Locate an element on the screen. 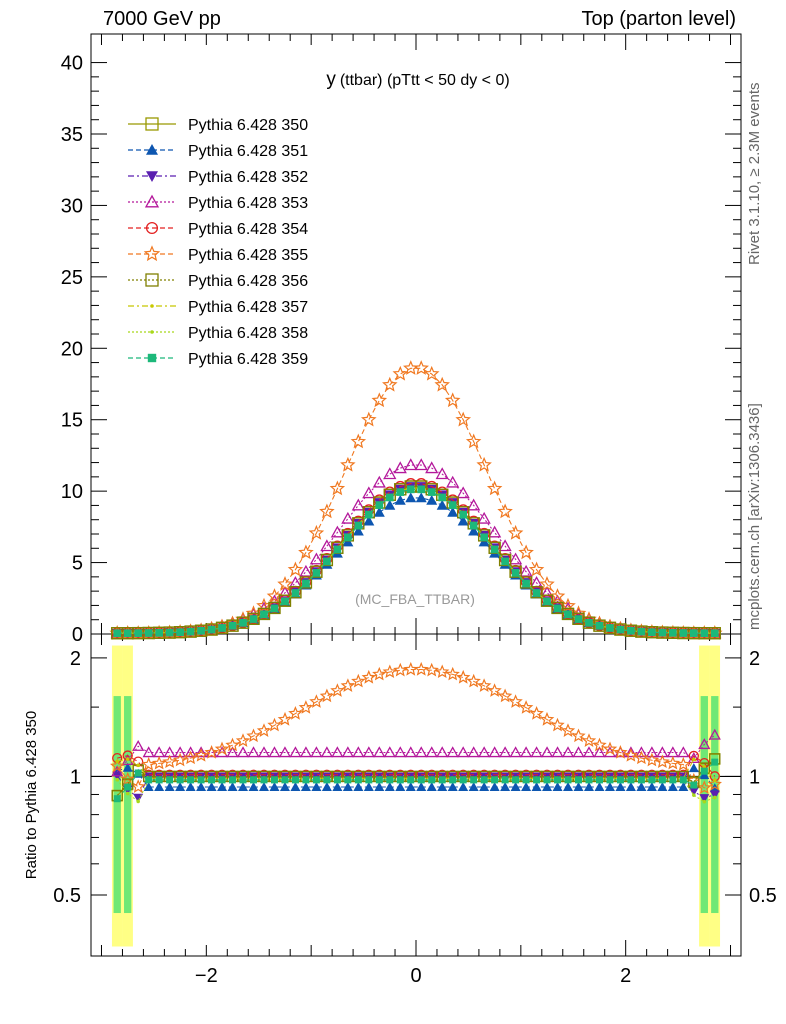 The height and width of the screenshot is (1024, 786). legend-item: Pythia 6.428 355 is located at coordinates (218, 254).